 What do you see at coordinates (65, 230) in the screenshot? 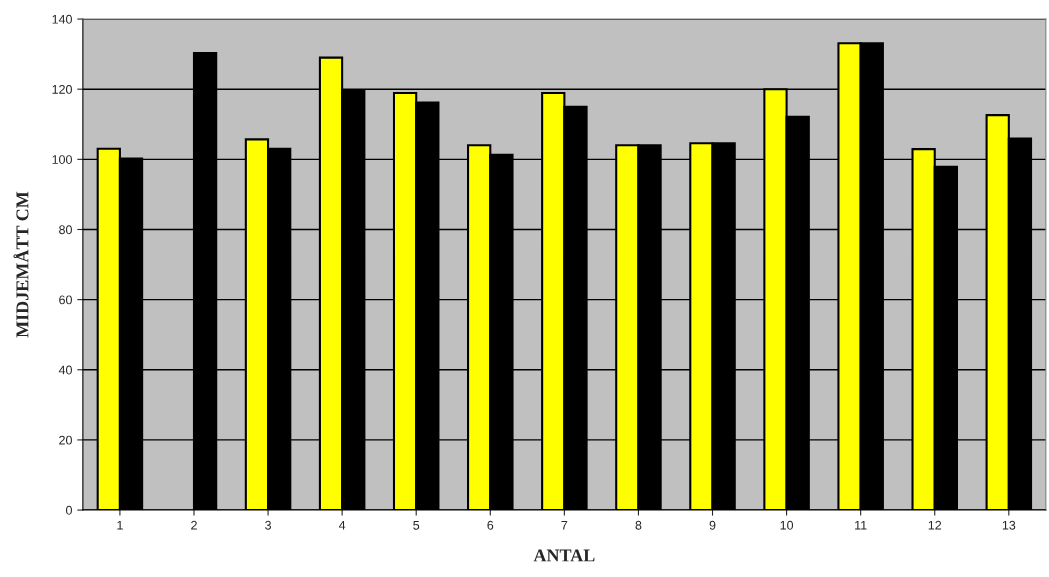
I see `y-tick-label: 80` at bounding box center [65, 230].